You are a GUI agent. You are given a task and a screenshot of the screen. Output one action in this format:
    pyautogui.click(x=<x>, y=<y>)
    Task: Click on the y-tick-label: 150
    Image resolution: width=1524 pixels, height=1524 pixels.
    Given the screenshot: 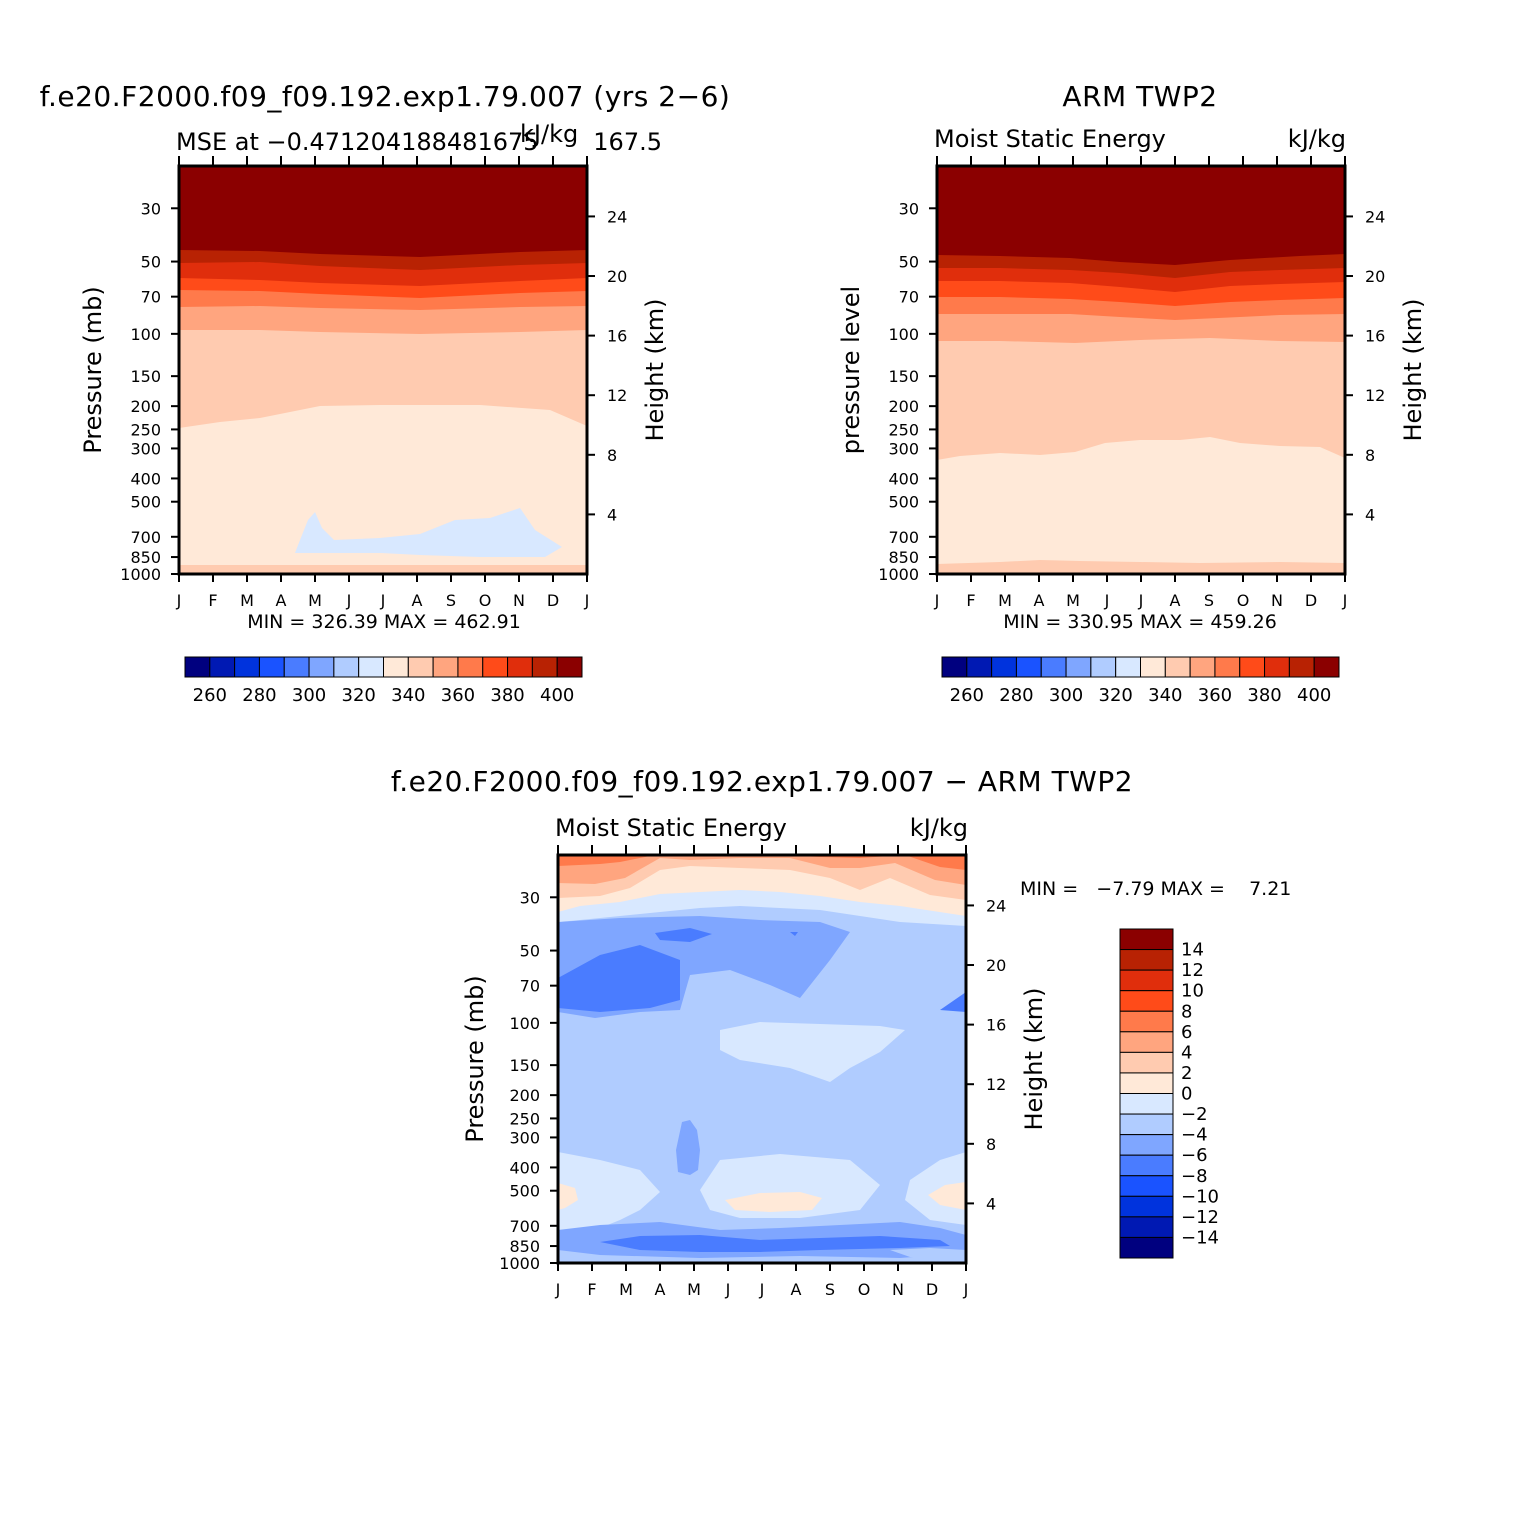 What is the action you would take?
    pyautogui.click(x=145, y=376)
    